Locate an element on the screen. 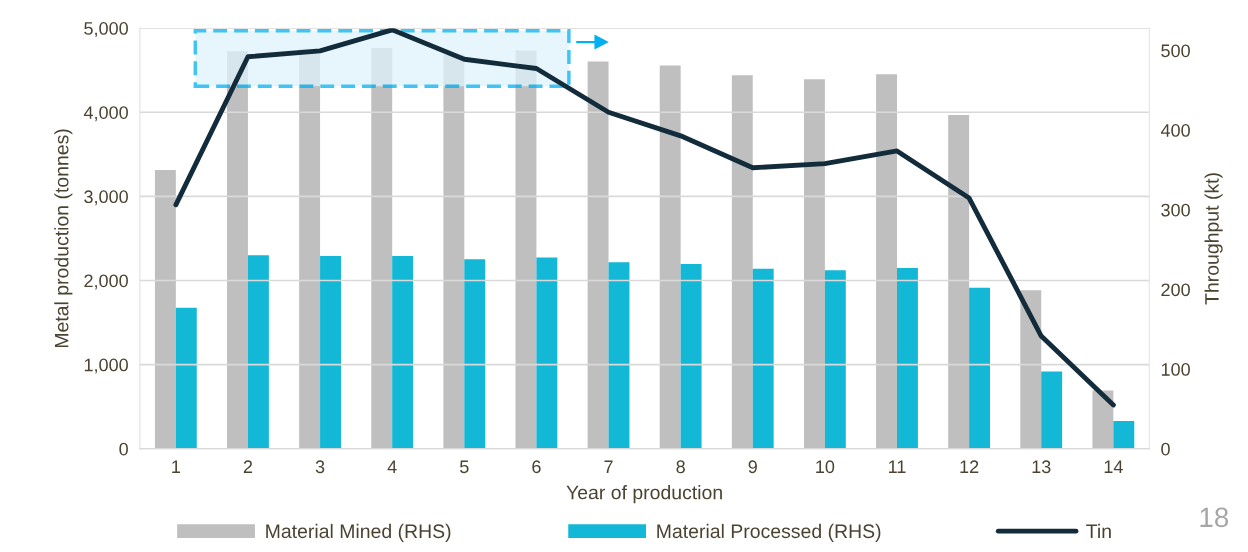  text: 18 is located at coordinates (1214, 517).